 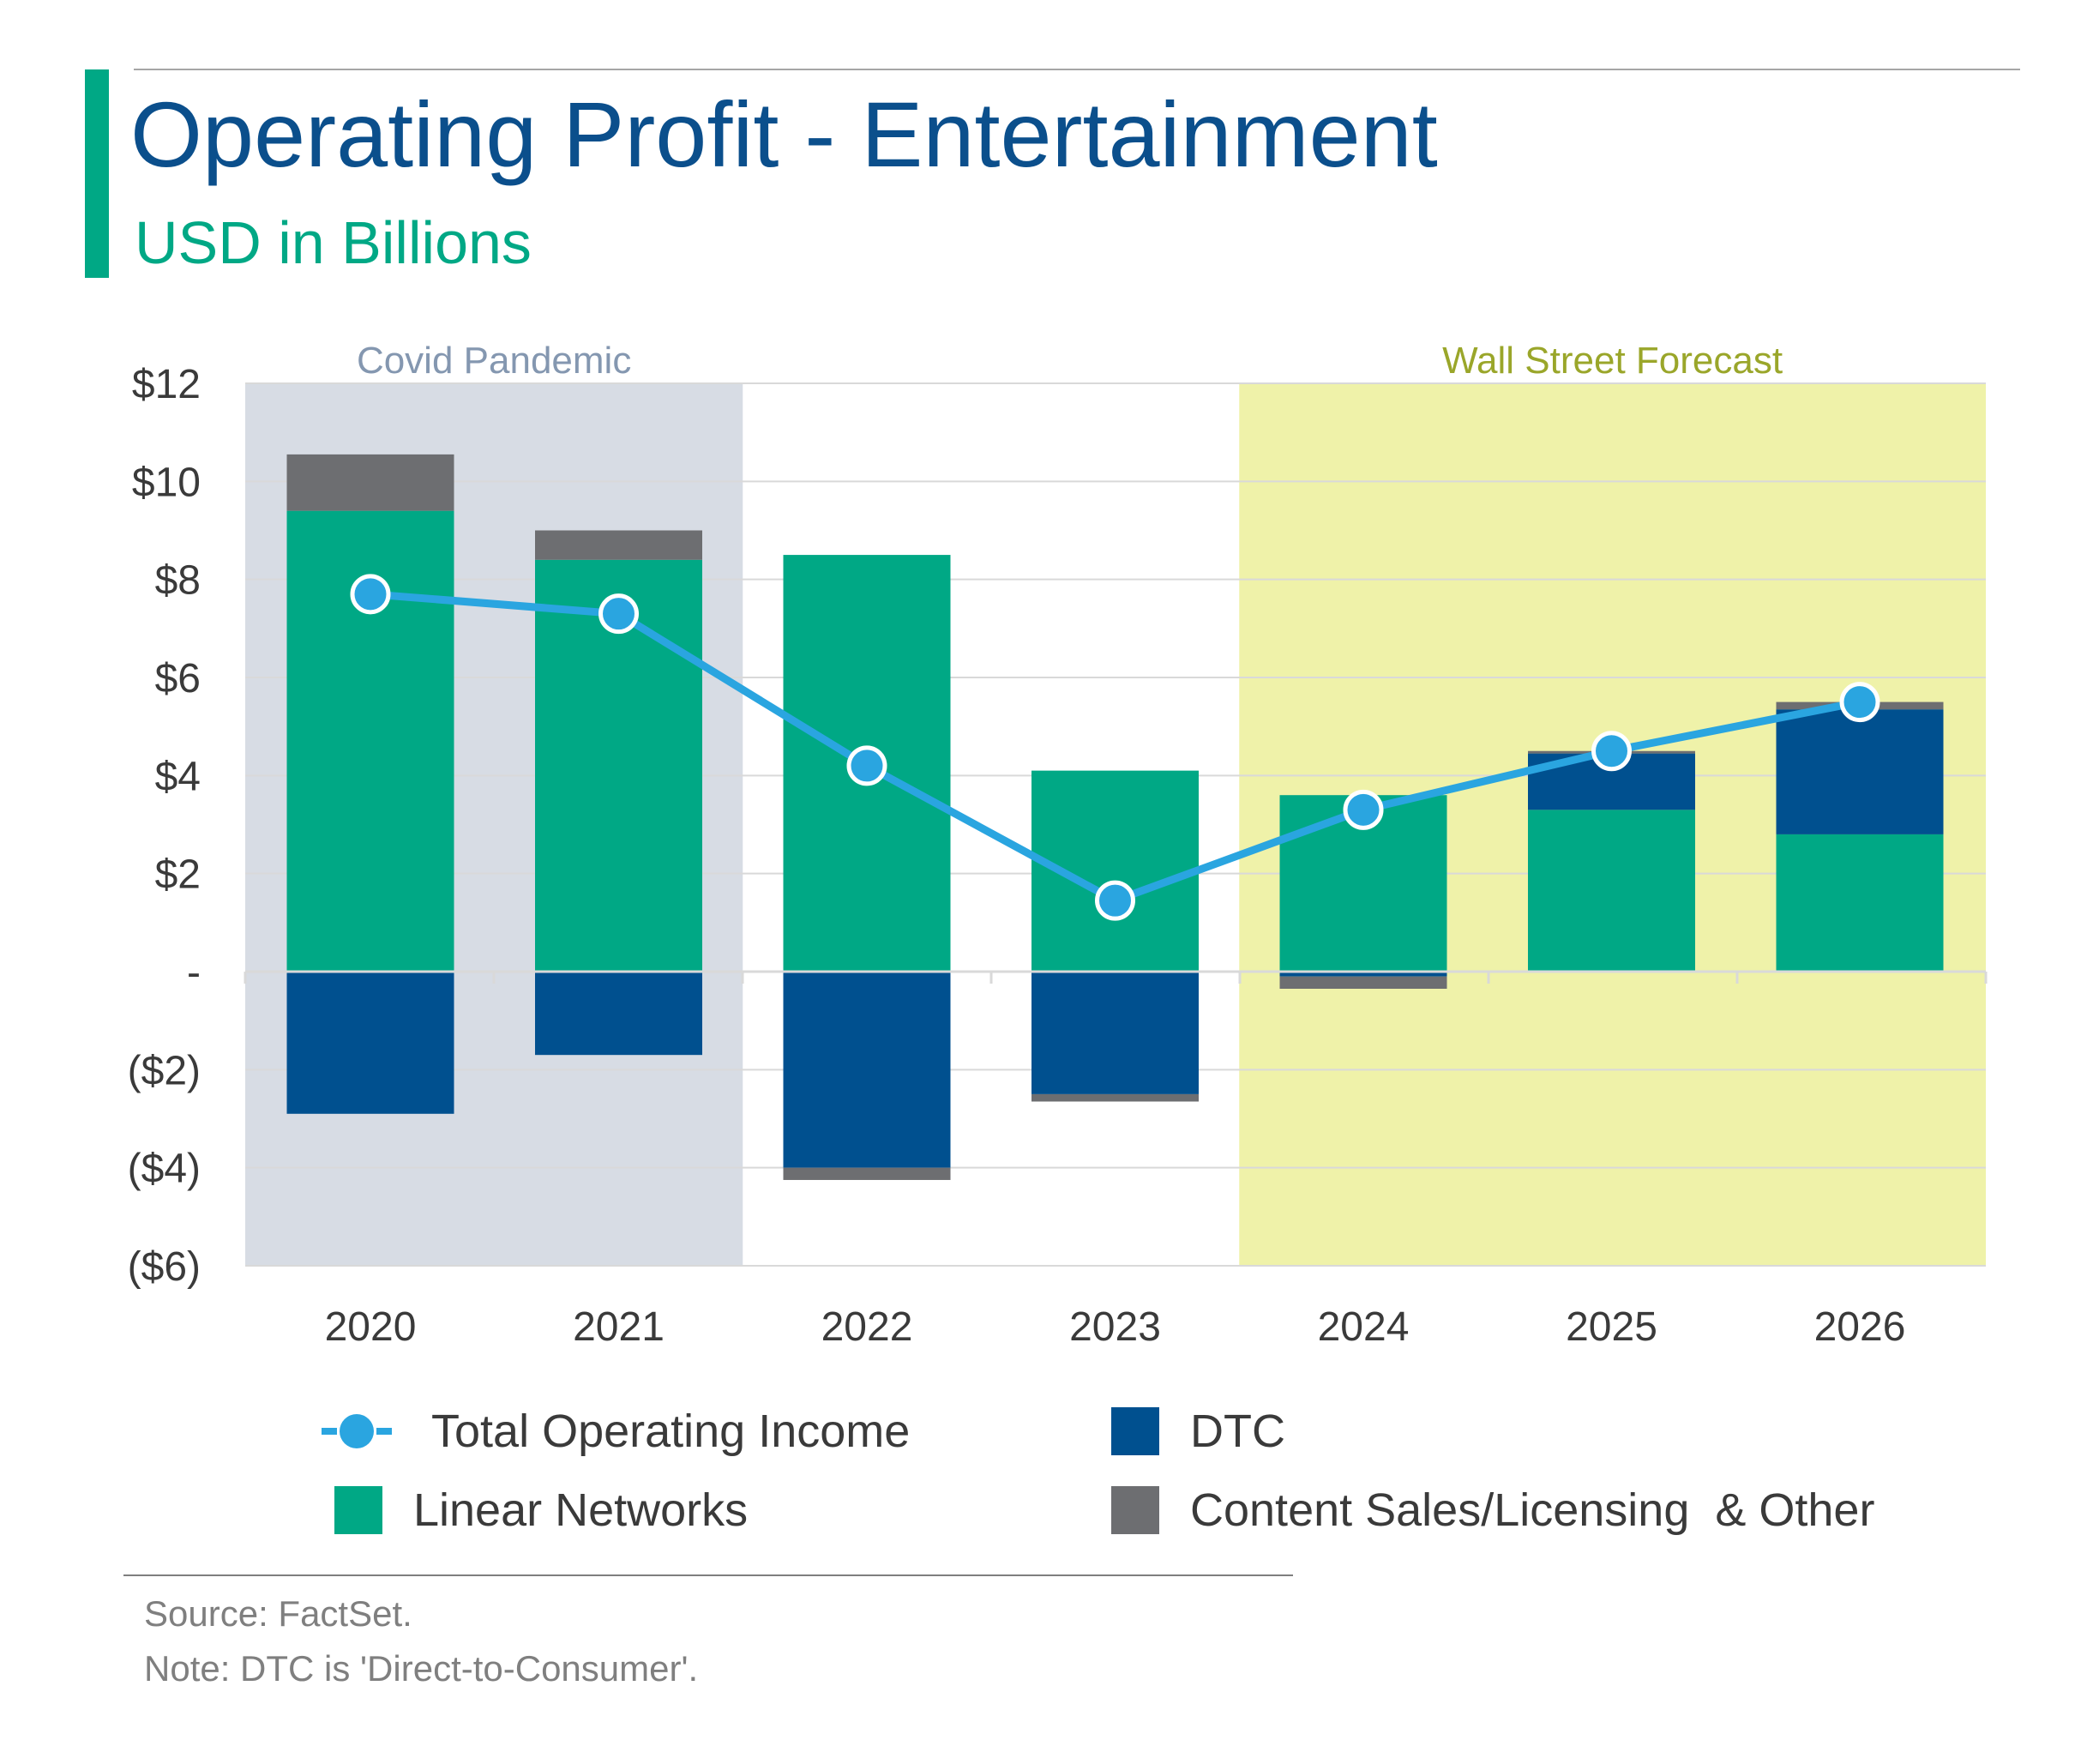 What do you see at coordinates (333, 242) in the screenshot?
I see `chart-subtitle: USD in Billions` at bounding box center [333, 242].